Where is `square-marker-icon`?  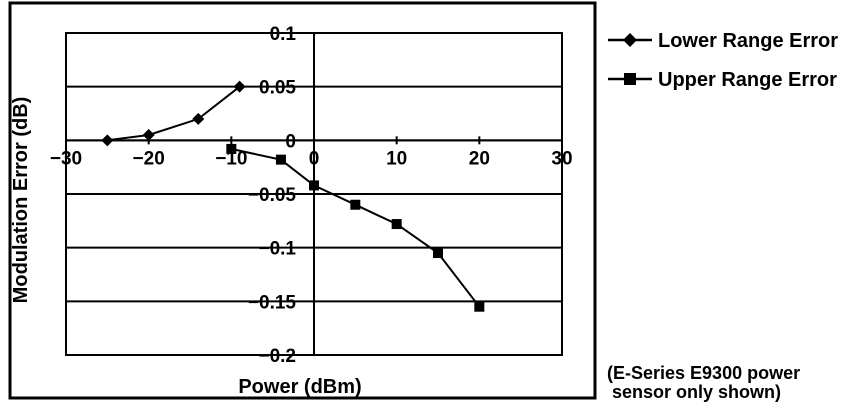 square-marker-icon is located at coordinates (630, 79).